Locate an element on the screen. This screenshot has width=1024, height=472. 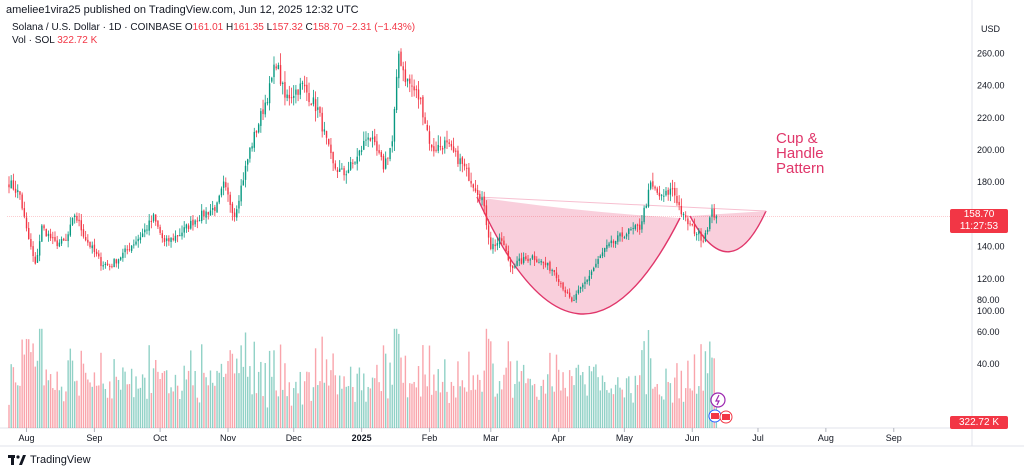
ohlc-close: 158.70 is located at coordinates (328, 27).